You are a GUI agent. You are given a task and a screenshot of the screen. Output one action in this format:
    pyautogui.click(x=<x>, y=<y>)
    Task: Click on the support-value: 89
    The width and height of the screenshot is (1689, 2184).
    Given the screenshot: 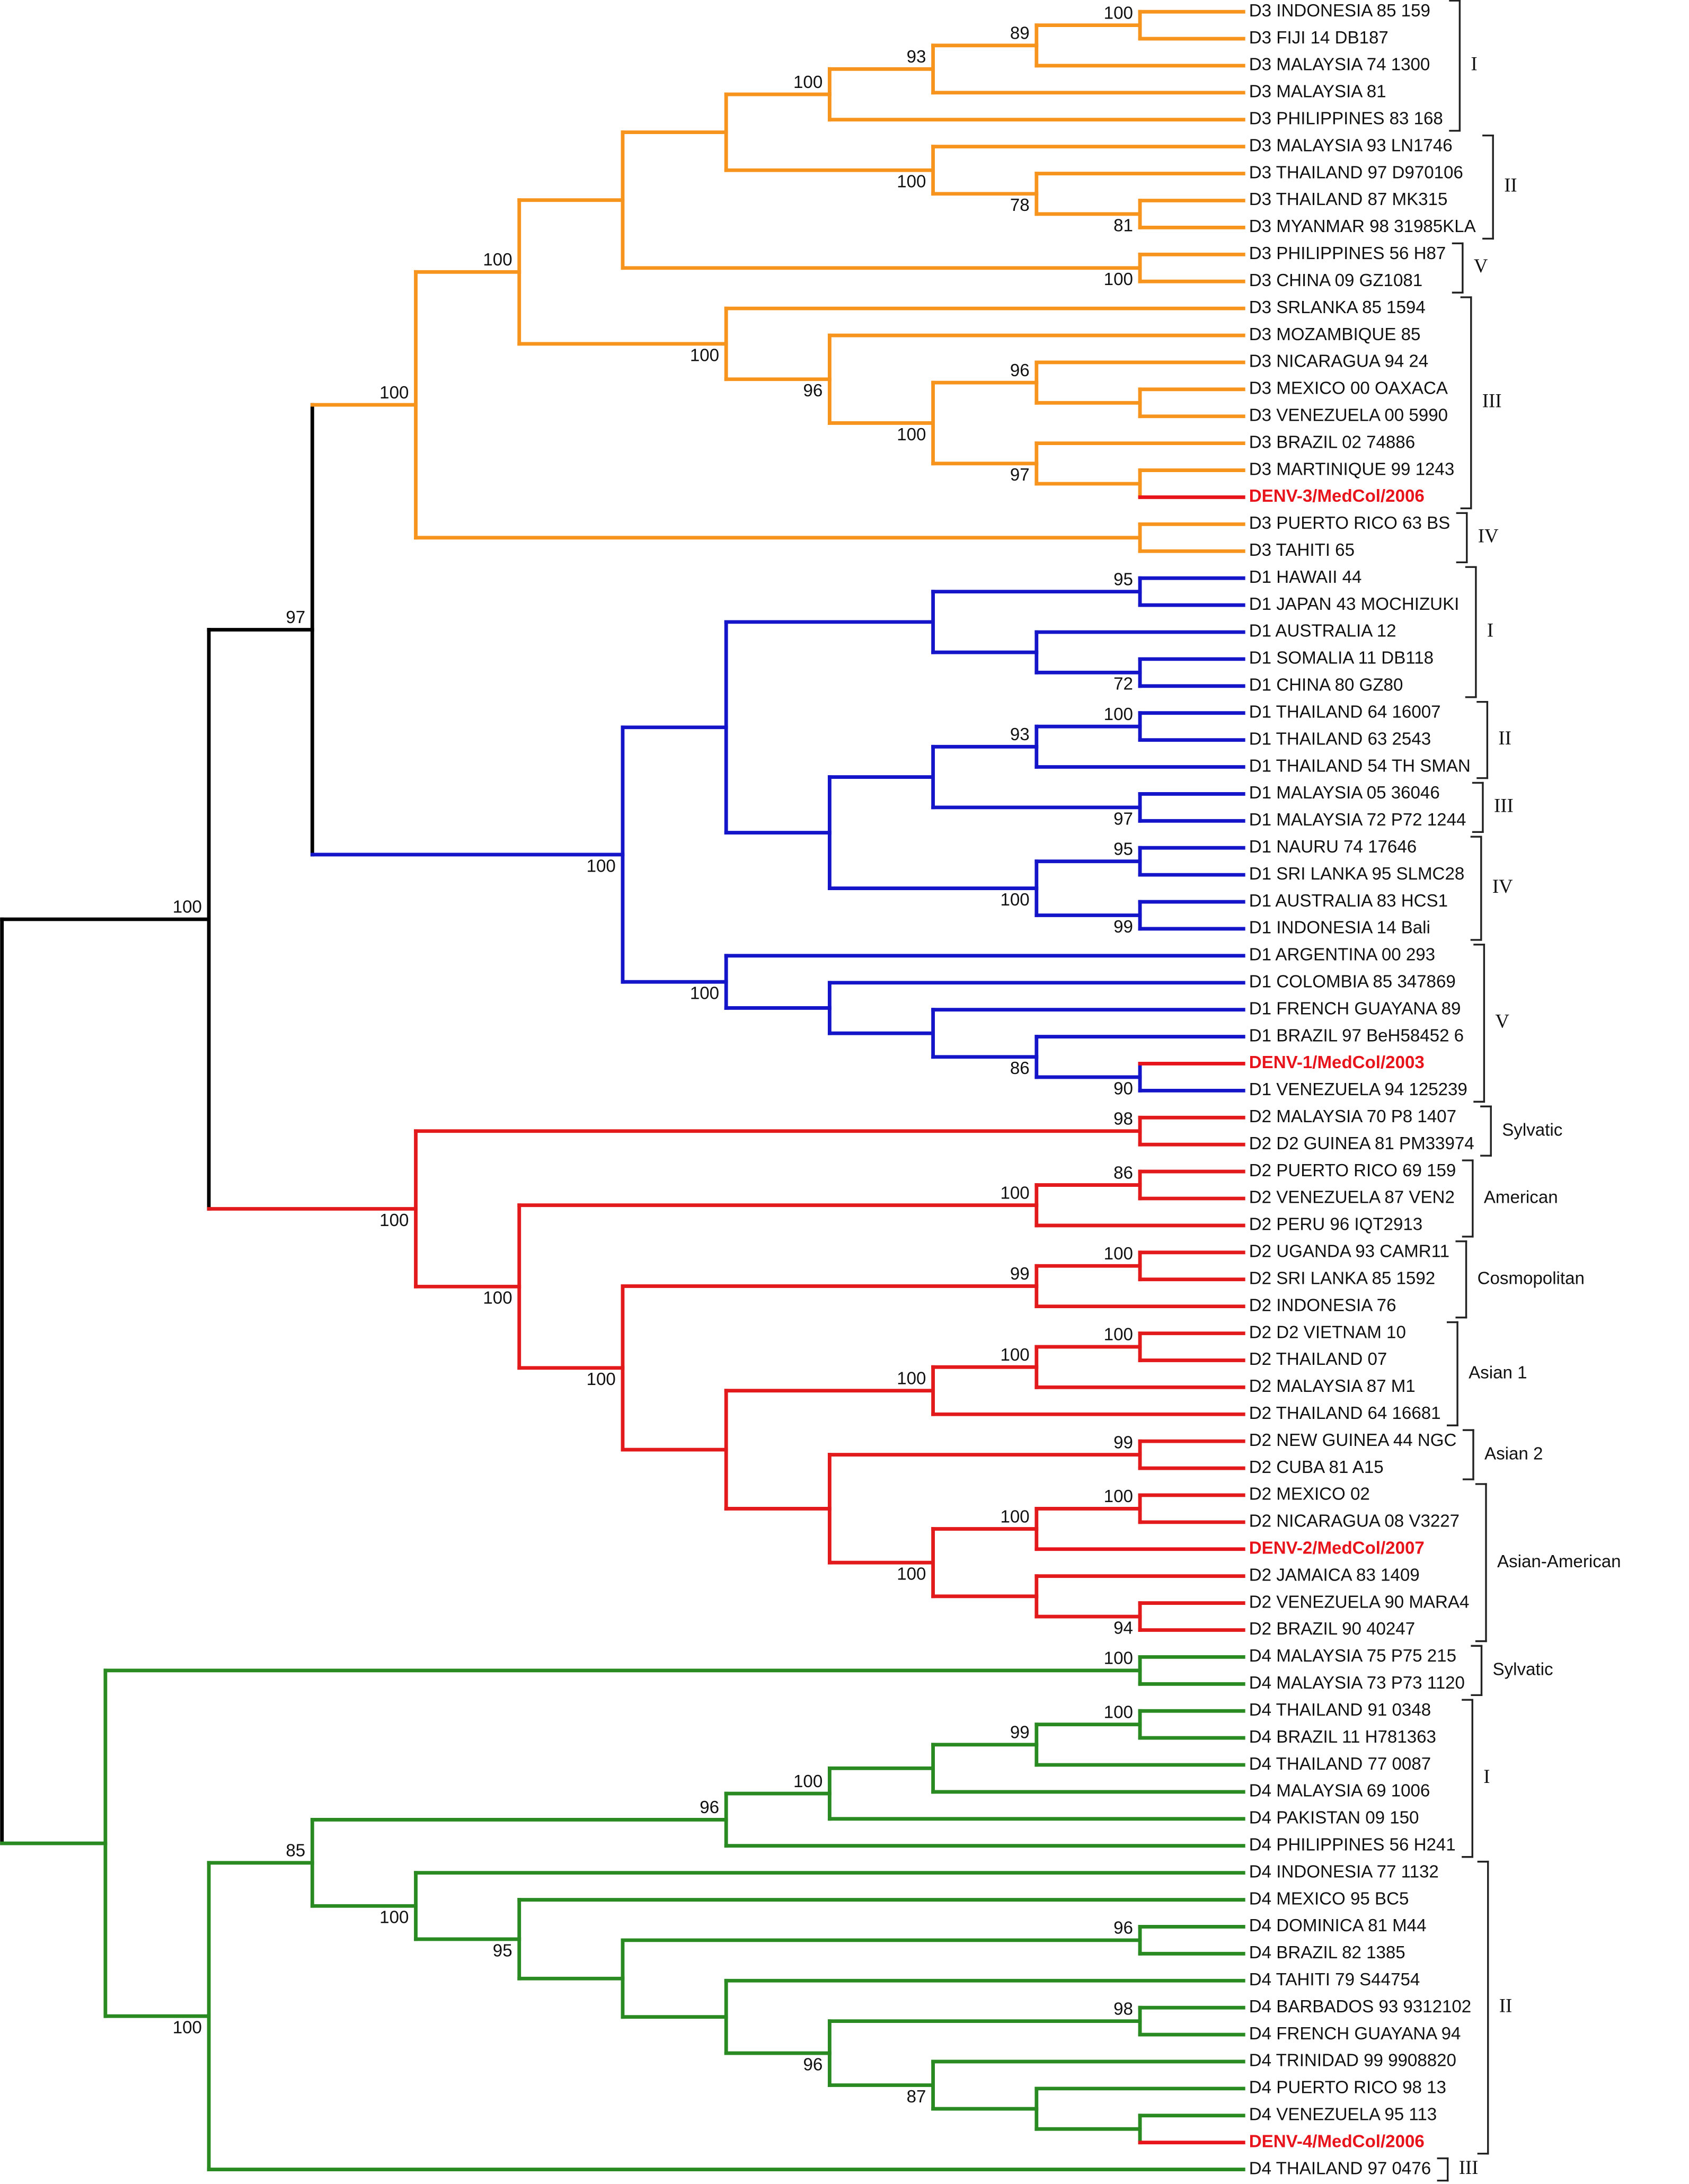 What is the action you would take?
    pyautogui.click(x=1020, y=33)
    